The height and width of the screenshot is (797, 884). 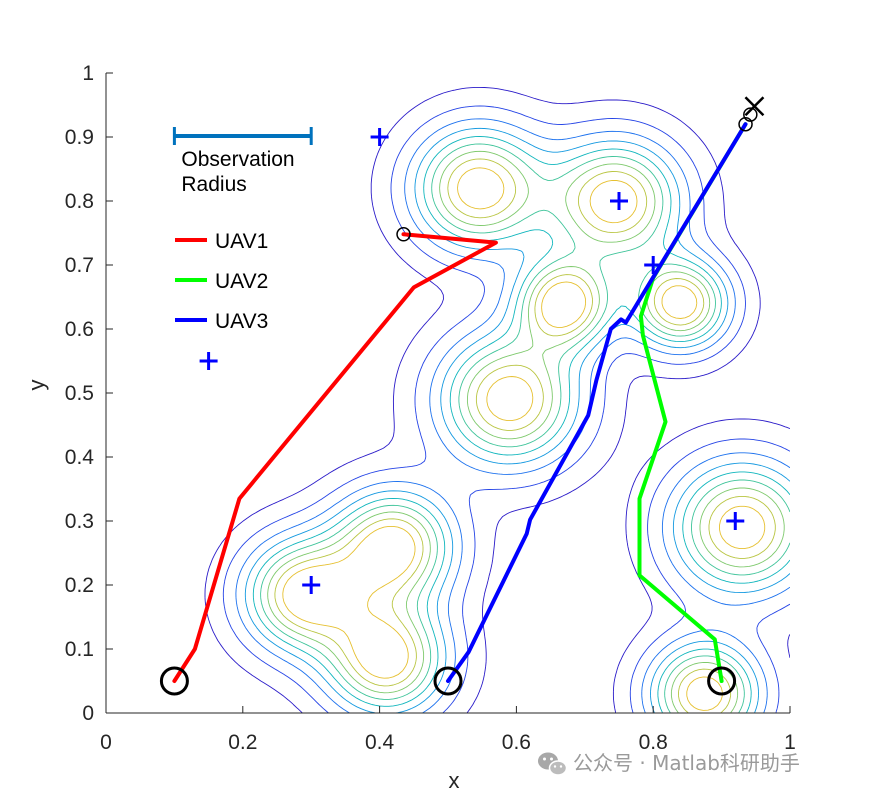 What do you see at coordinates (553, 764) in the screenshot?
I see `wechat-icon` at bounding box center [553, 764].